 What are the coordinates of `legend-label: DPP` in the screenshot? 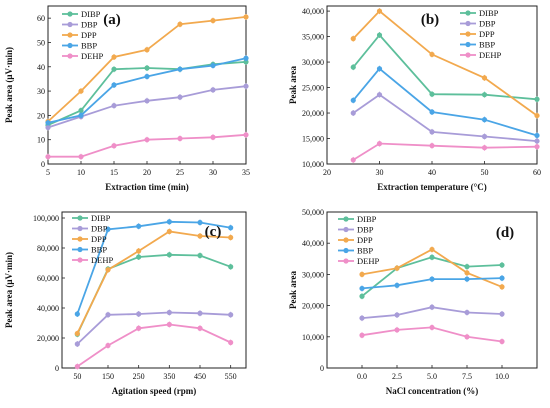 It's located at (99, 239).